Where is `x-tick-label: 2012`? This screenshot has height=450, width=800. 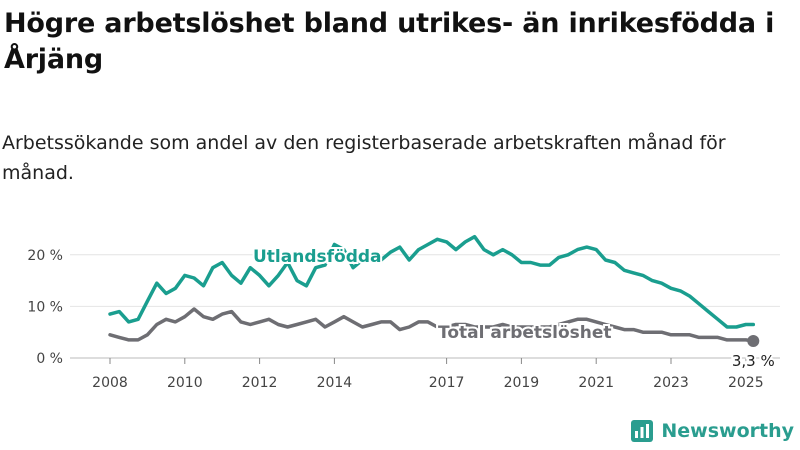 x-tick-label: 2012 is located at coordinates (260, 382).